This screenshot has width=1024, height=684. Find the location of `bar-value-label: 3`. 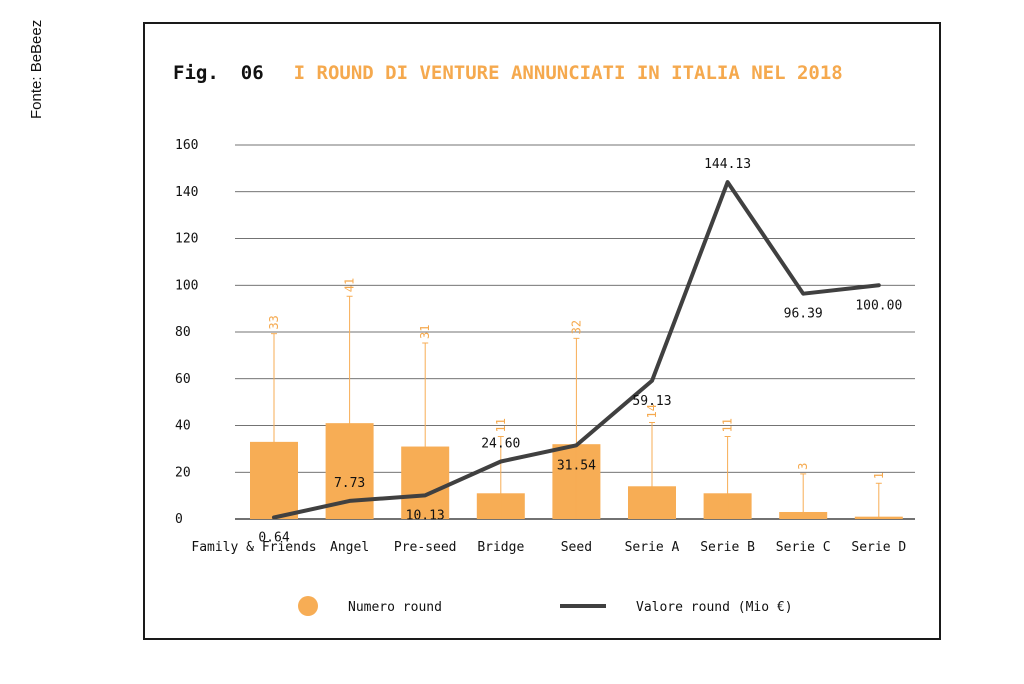

bar-value-label: 3 is located at coordinates (803, 466).